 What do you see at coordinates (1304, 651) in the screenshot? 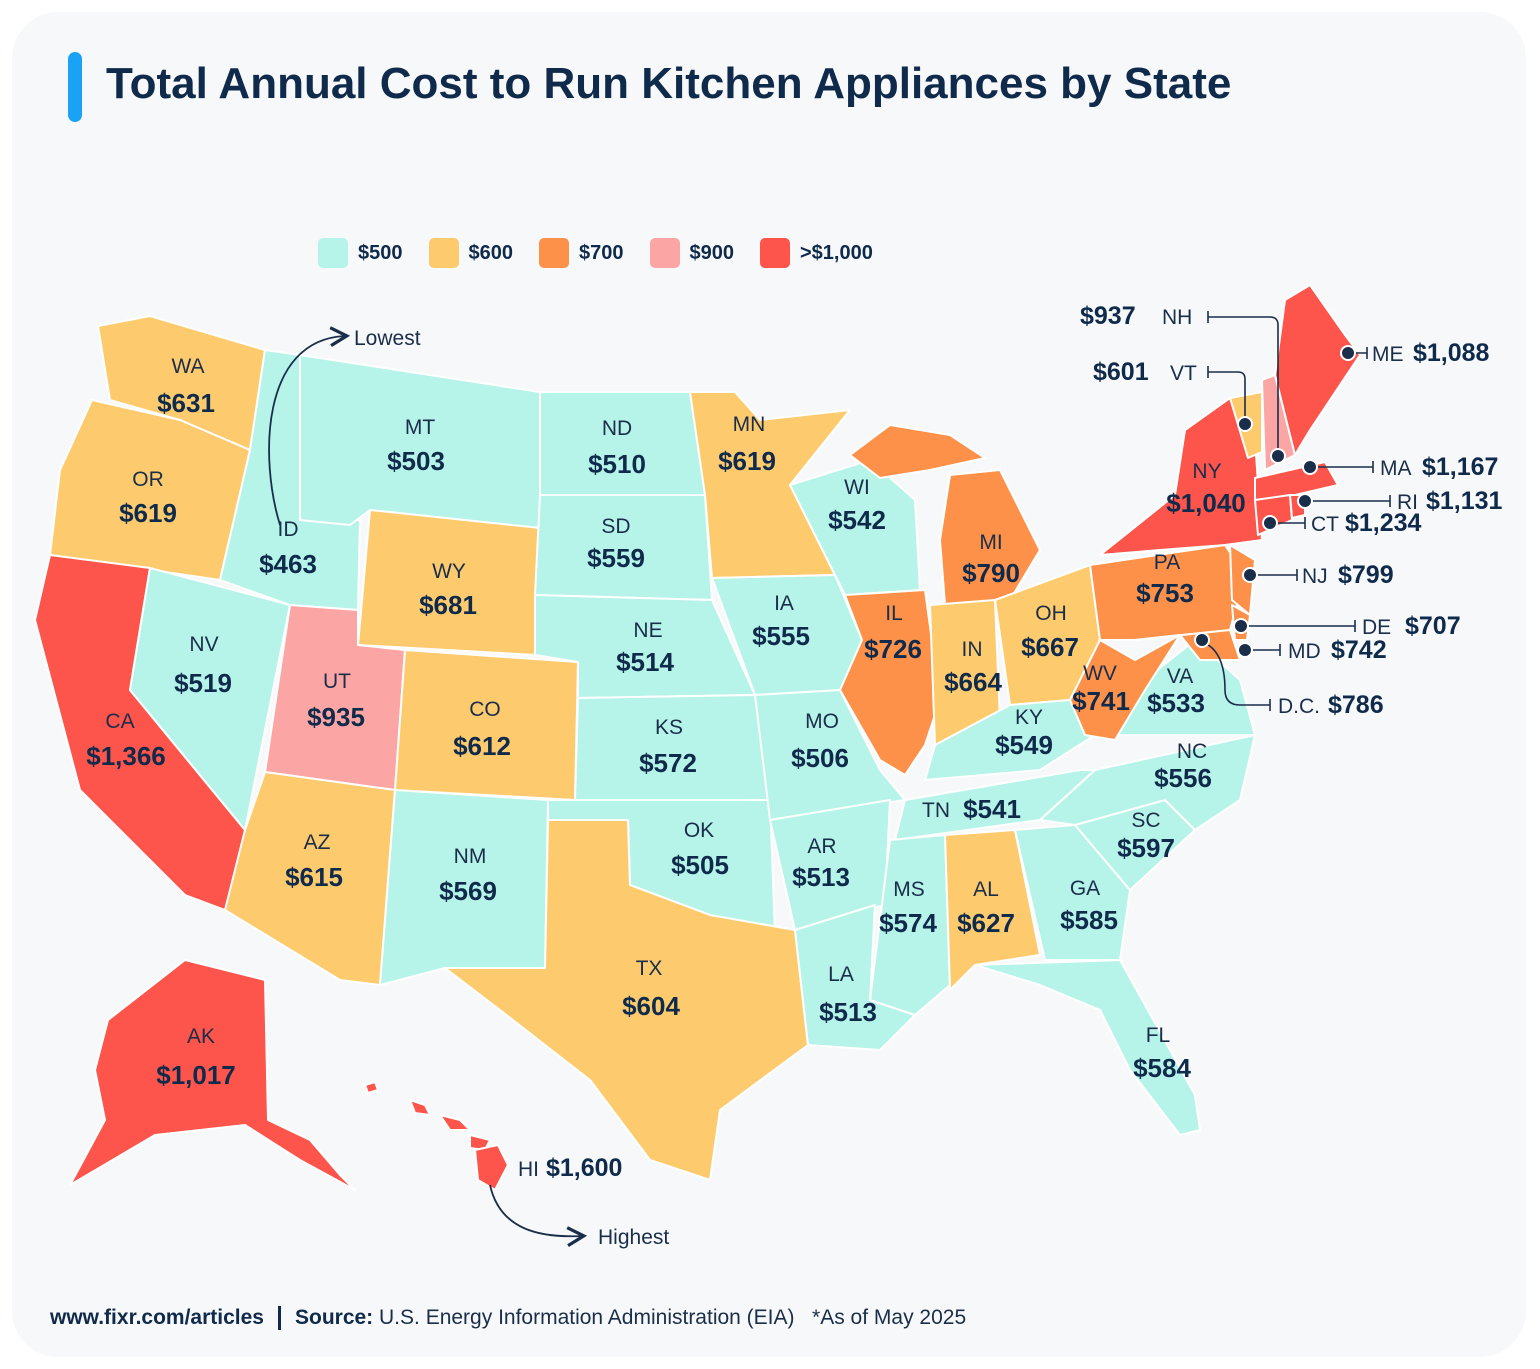
I see `state-abbr-md: MD` at bounding box center [1304, 651].